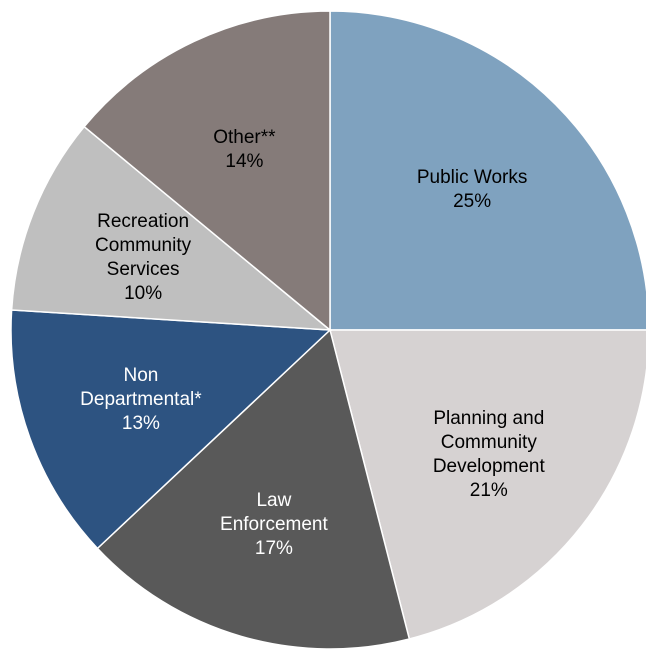 The height and width of the screenshot is (650, 646). What do you see at coordinates (143, 293) in the screenshot?
I see `slice-value-label: 10%` at bounding box center [143, 293].